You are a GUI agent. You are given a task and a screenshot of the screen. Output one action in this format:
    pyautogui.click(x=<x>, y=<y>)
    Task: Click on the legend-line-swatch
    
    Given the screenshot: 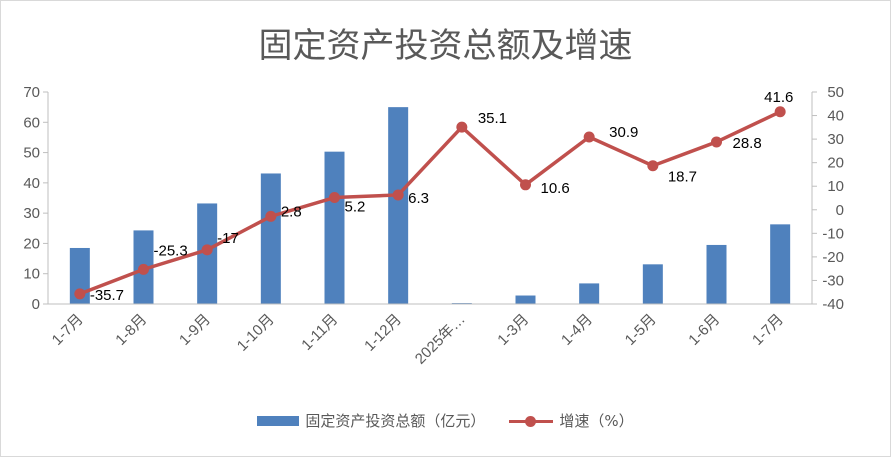 What is the action you would take?
    pyautogui.click(x=531, y=421)
    